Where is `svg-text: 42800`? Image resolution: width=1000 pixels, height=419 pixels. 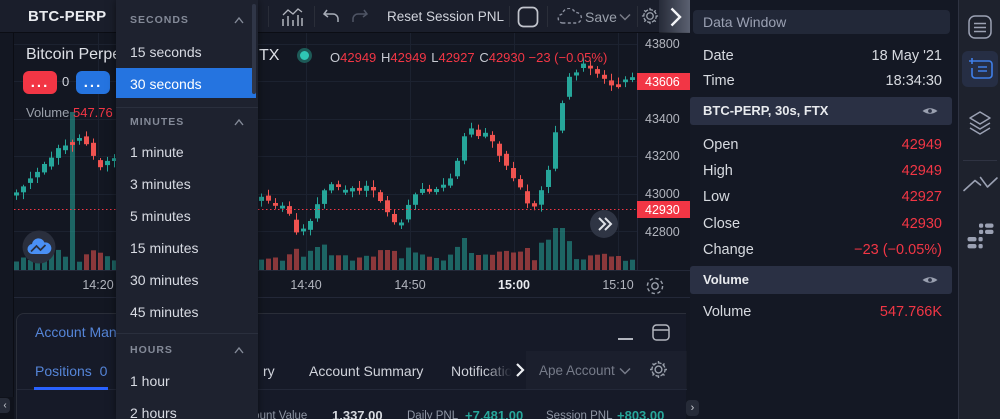 svg-text: 42800 is located at coordinates (662, 232).